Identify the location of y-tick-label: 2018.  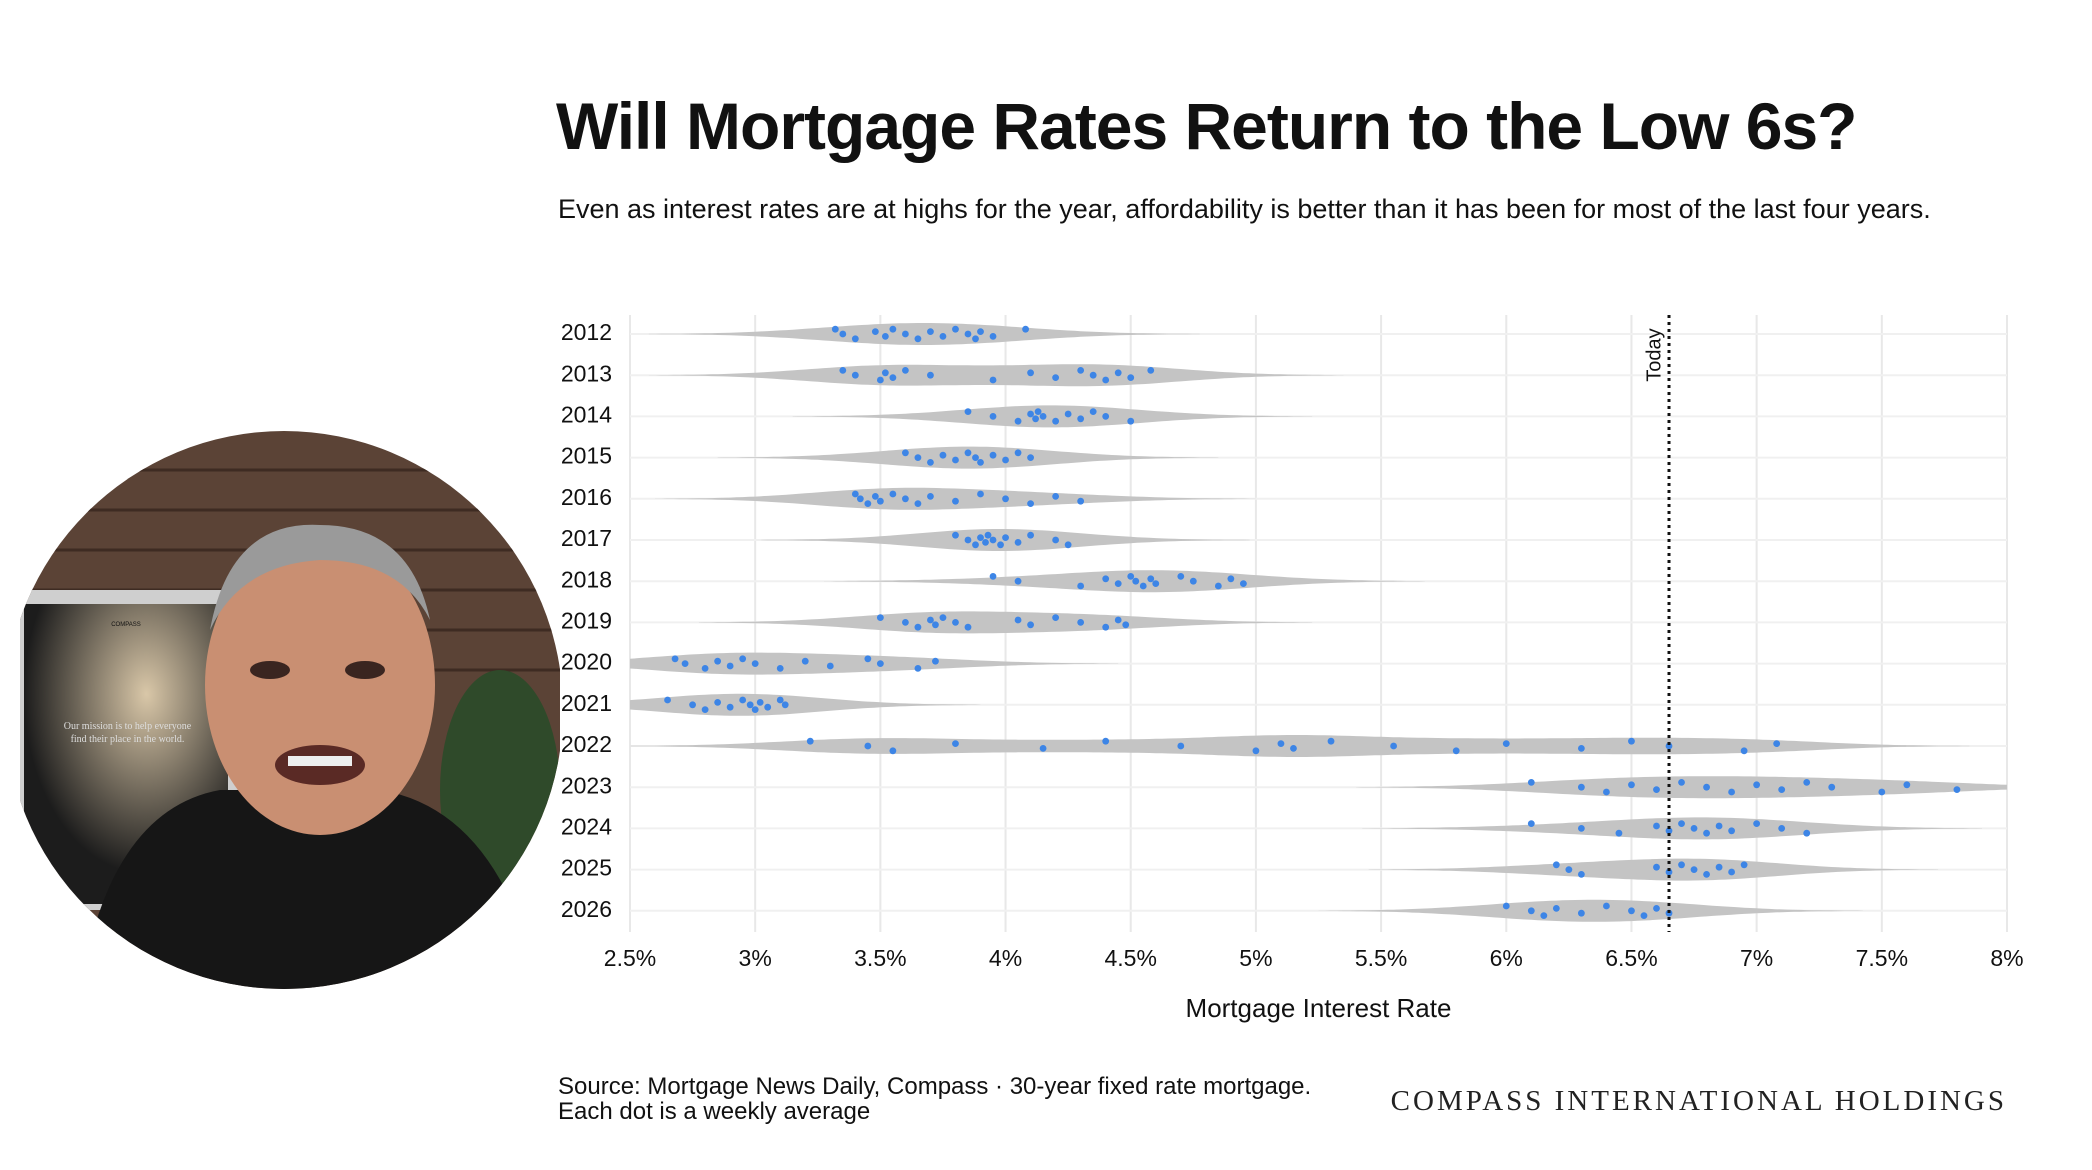
(586, 579).